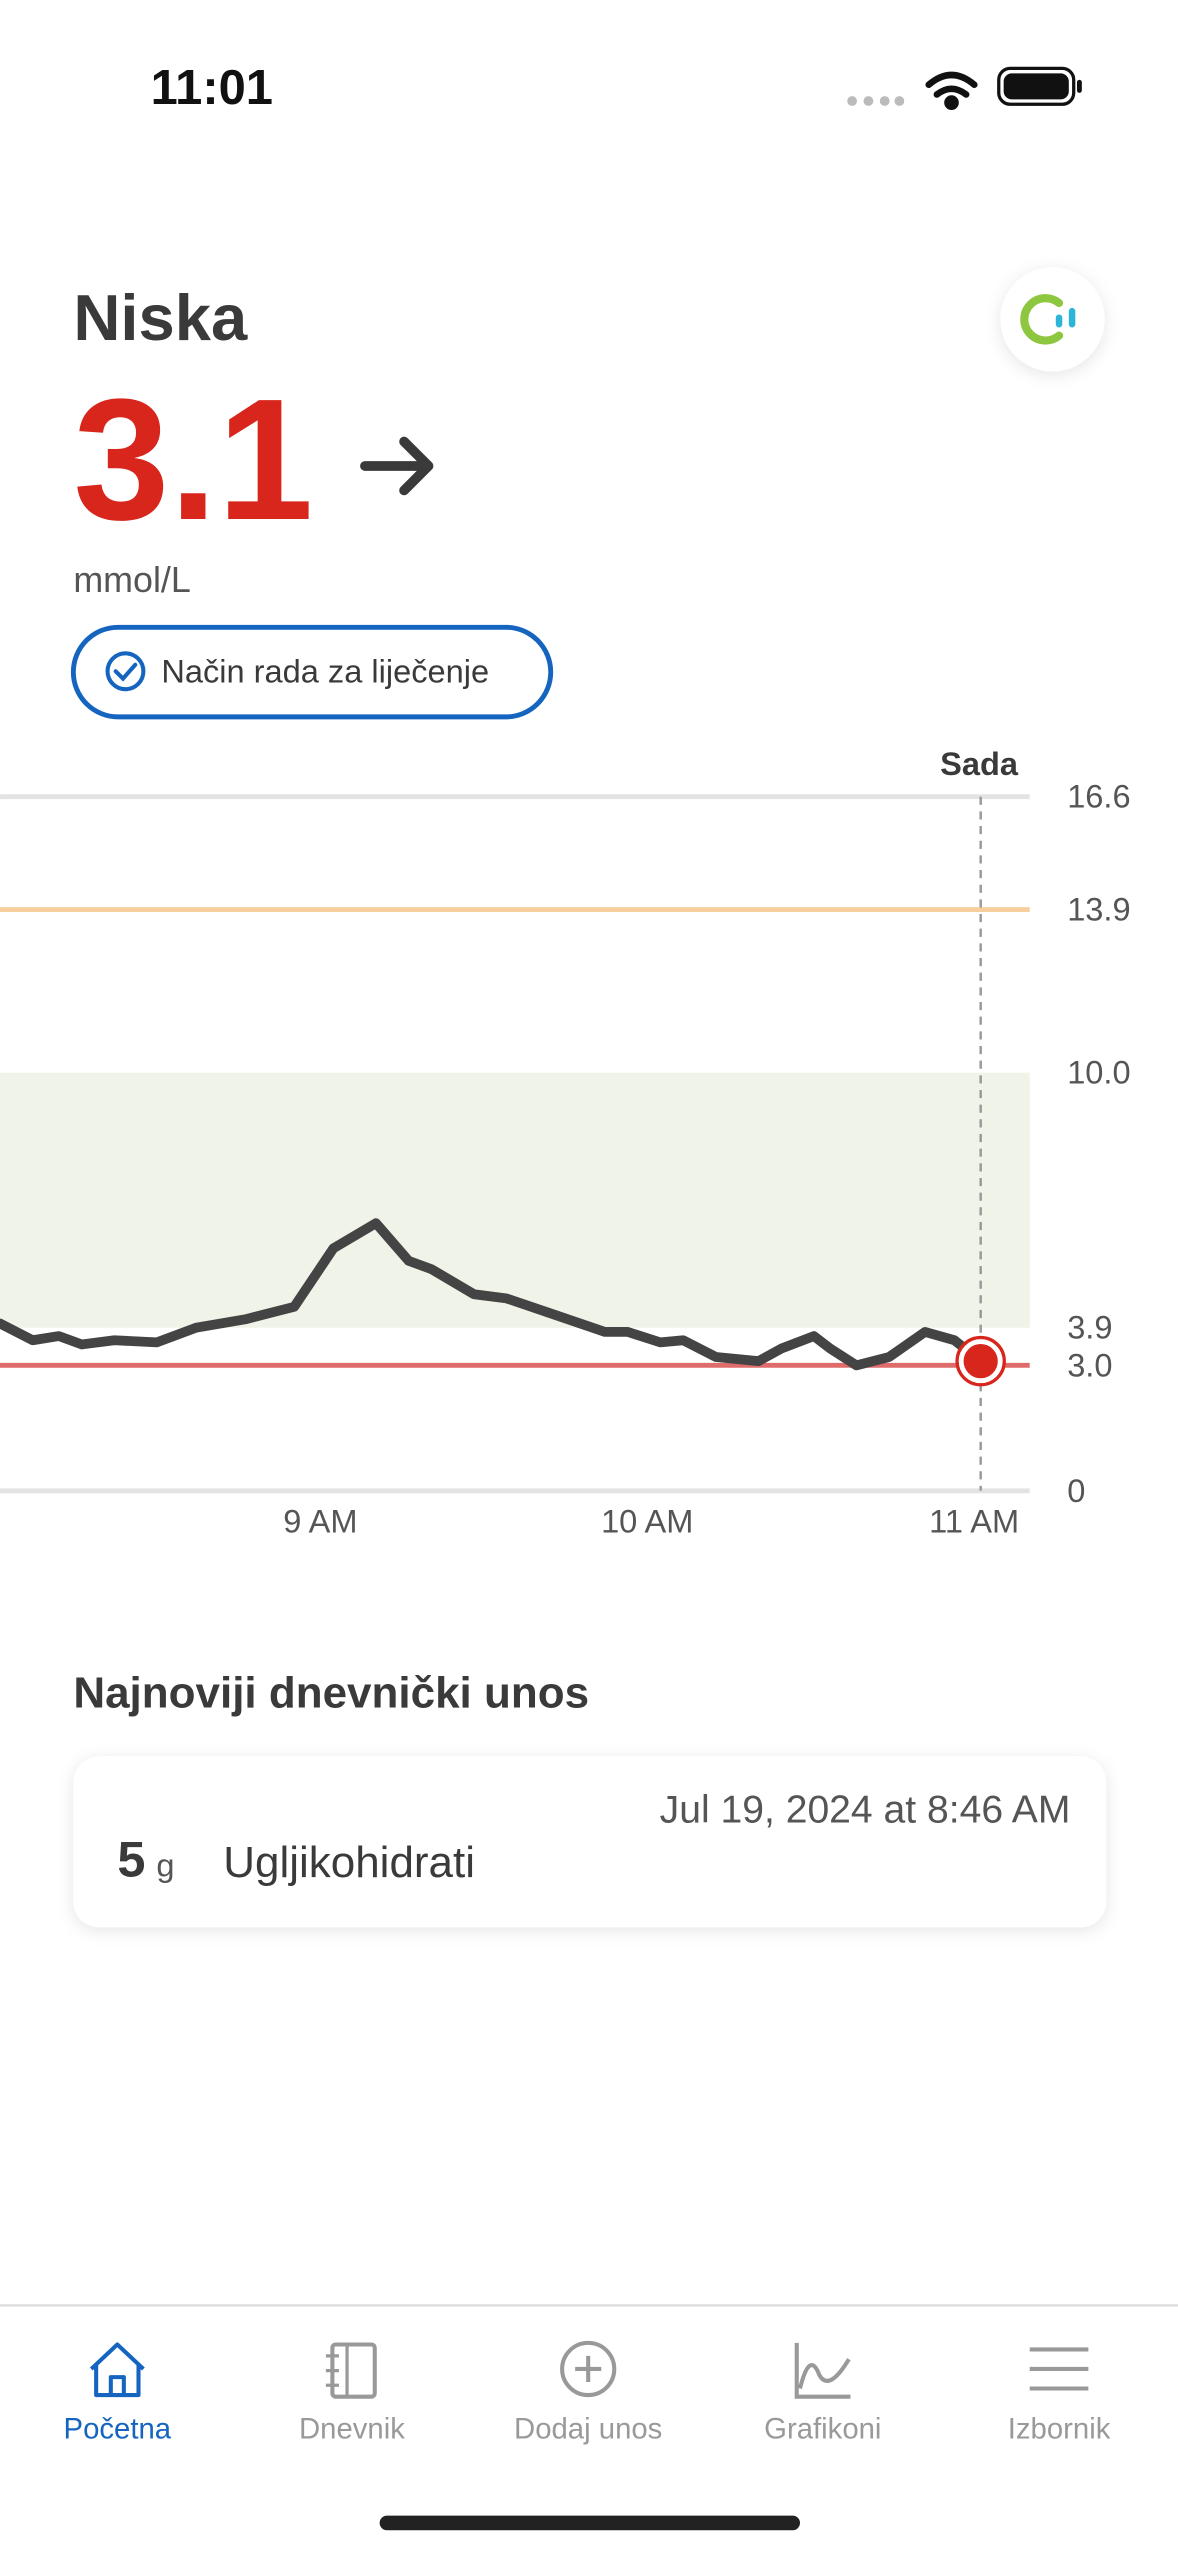 Image resolution: width=1178 pixels, height=2556 pixels. Describe the element at coordinates (588, 2429) in the screenshot. I see `tab-label: Dodaj unos` at that location.